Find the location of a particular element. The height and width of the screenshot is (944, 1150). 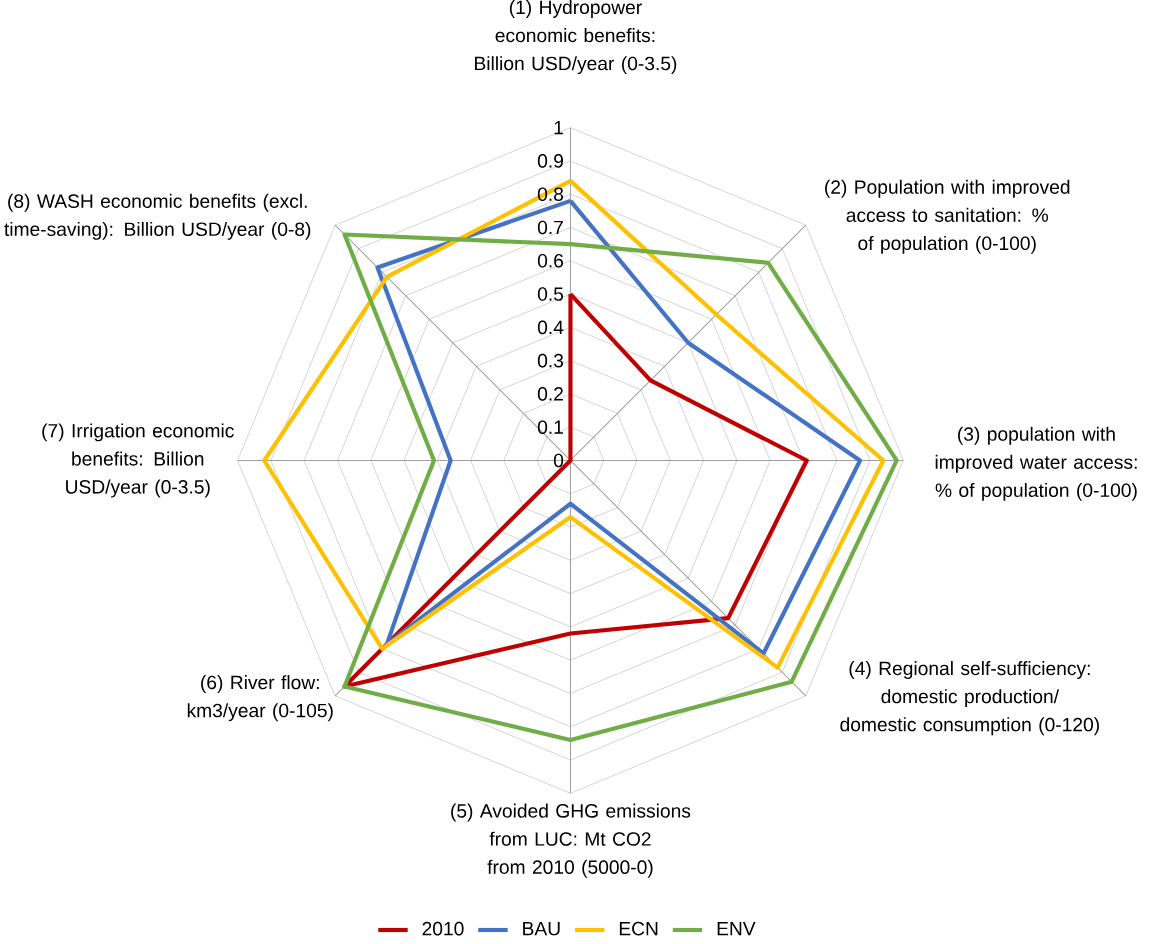

spoke-label: (2) Population with improved access to sanitation: % of population (0-100) is located at coordinates (947, 216).